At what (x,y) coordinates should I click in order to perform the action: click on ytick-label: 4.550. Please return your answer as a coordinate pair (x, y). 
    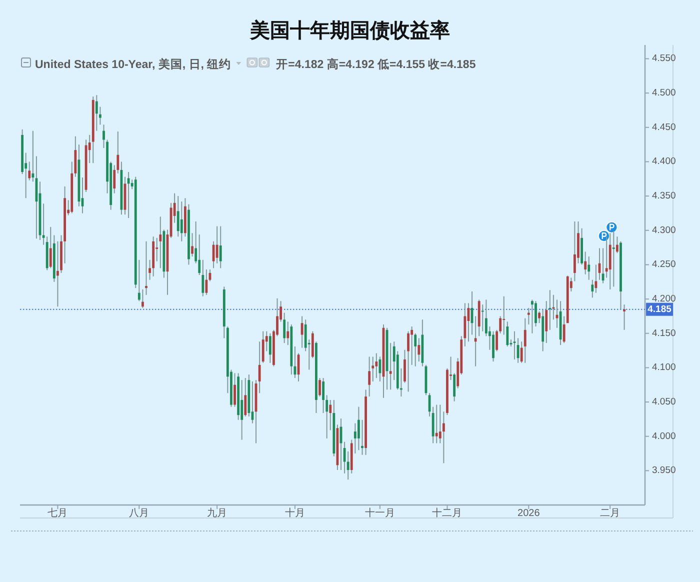
    Looking at the image, I should click on (664, 58).